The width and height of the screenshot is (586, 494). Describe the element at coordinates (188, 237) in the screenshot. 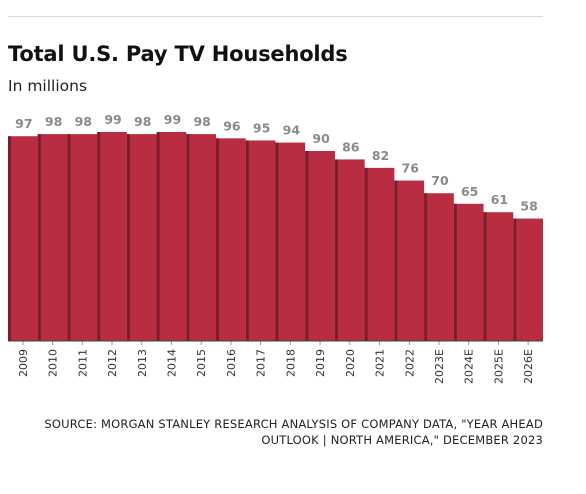

I see `bar-edge-2015` at that location.